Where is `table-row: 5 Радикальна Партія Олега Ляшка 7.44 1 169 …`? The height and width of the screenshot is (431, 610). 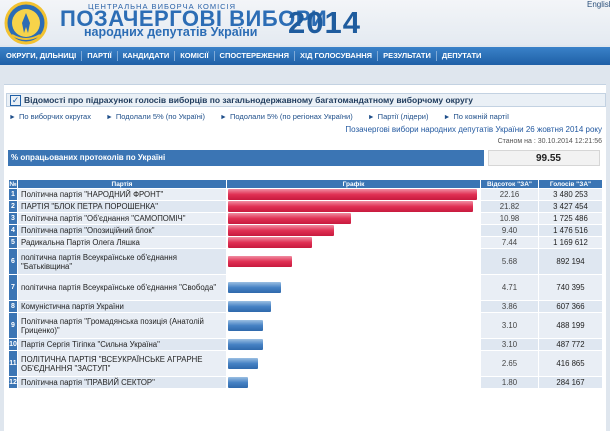
table-row: 5 Радикальна Партія Олега Ляшка 7.44 1 169 … is located at coordinates (305, 242).